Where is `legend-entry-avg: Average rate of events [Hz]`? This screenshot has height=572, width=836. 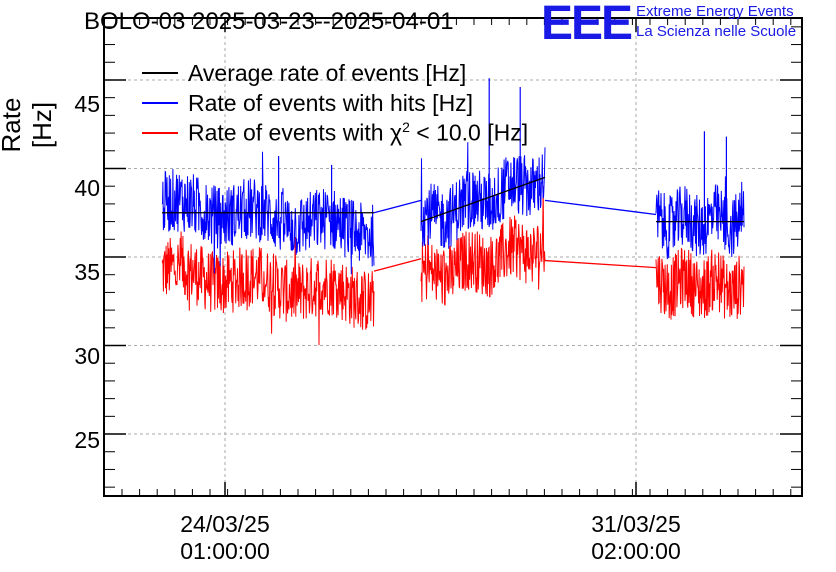
legend-entry-avg: Average rate of events [Hz] is located at coordinates (304, 73).